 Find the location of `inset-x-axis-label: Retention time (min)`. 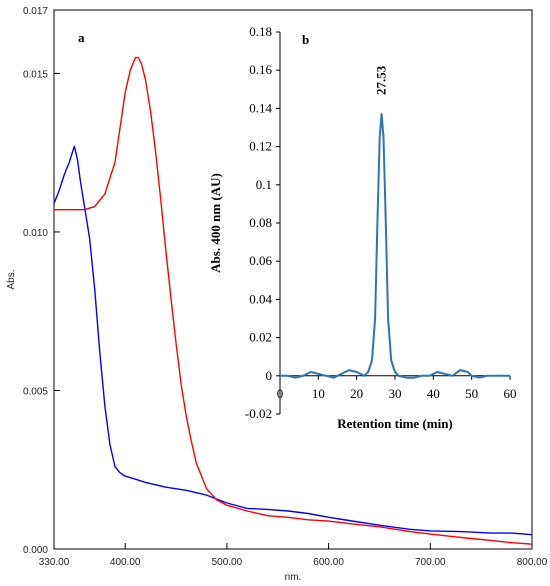

inset-x-axis-label: Retention time (min) is located at coordinates (395, 423).